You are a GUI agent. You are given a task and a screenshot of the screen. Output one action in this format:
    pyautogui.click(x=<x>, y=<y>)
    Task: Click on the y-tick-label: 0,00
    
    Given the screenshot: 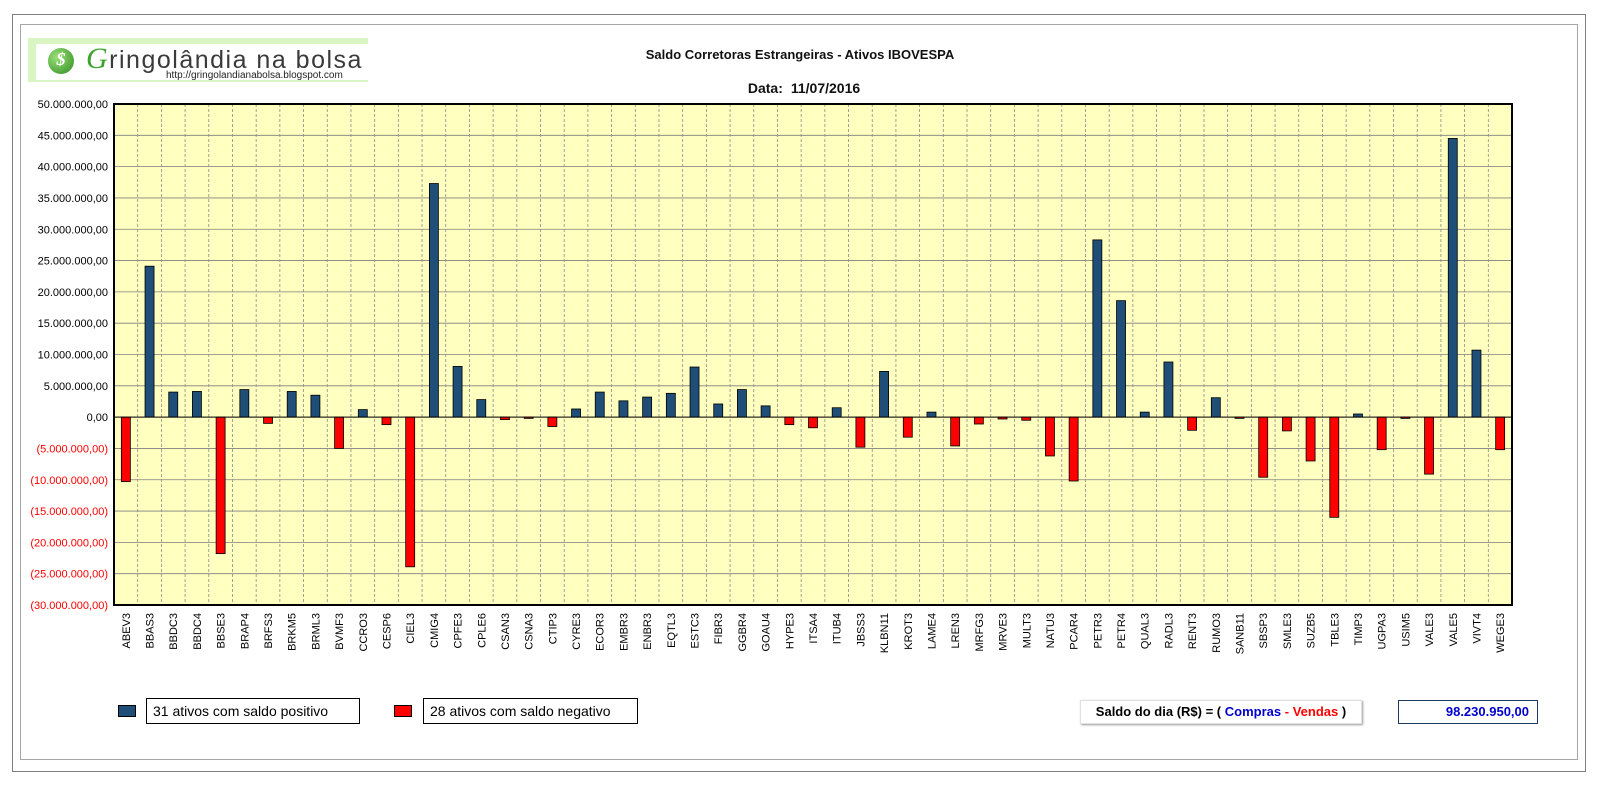 What is the action you would take?
    pyautogui.click(x=97, y=418)
    